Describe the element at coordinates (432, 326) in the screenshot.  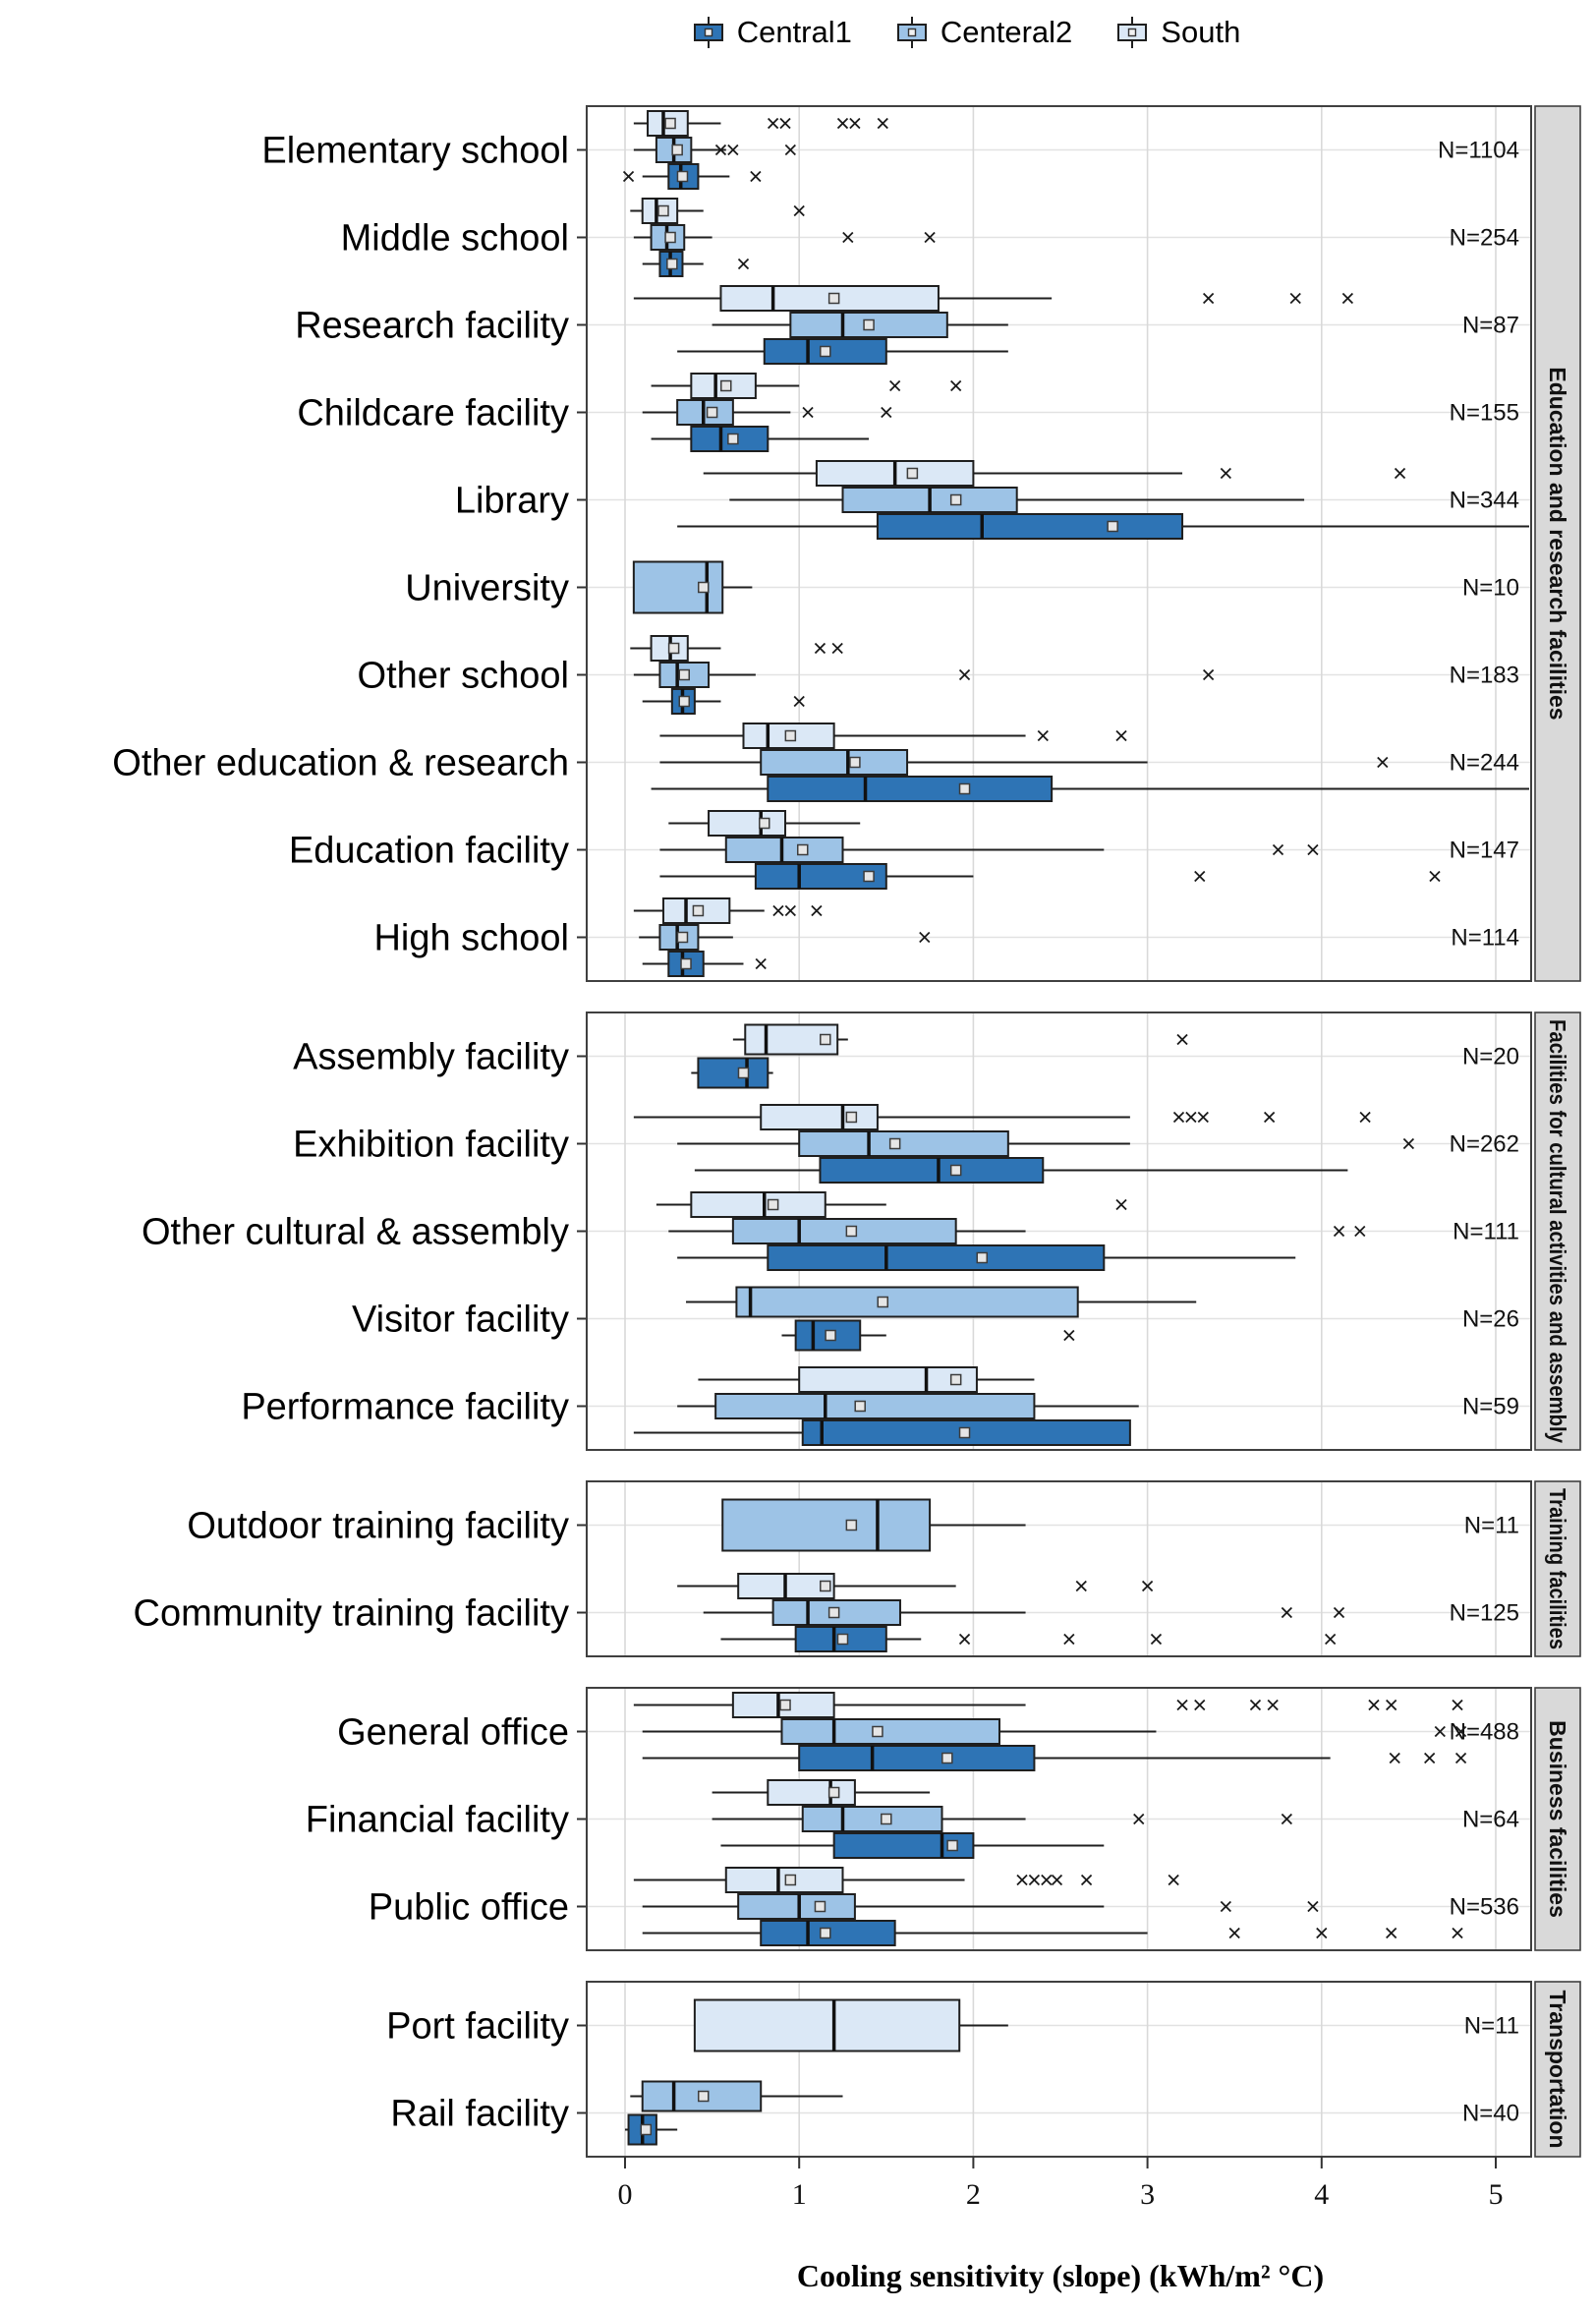
I see `category-label: Research facility` at that location.